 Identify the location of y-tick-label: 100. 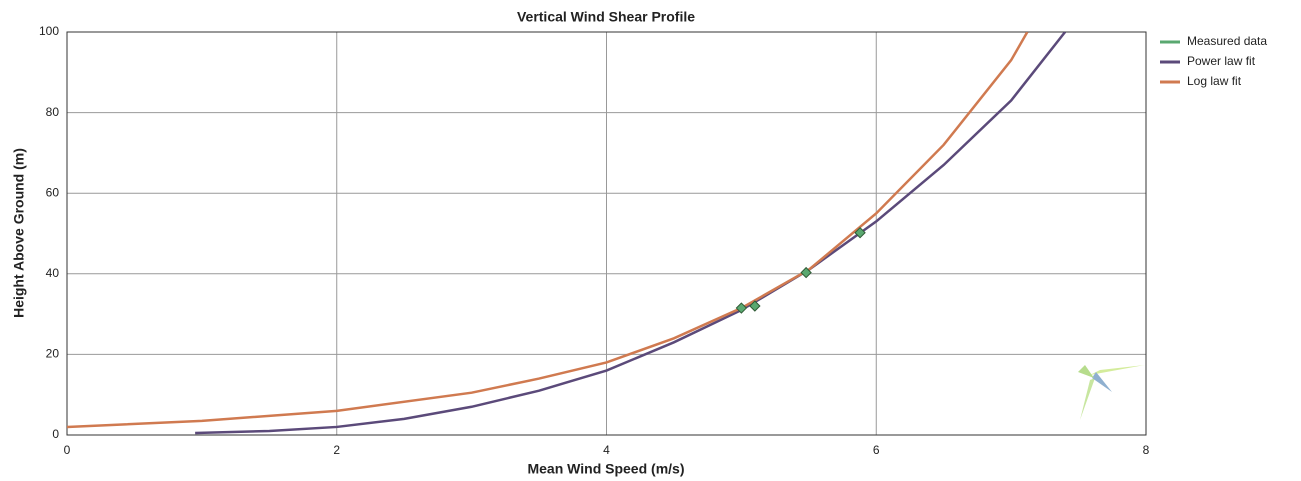
(49, 31).